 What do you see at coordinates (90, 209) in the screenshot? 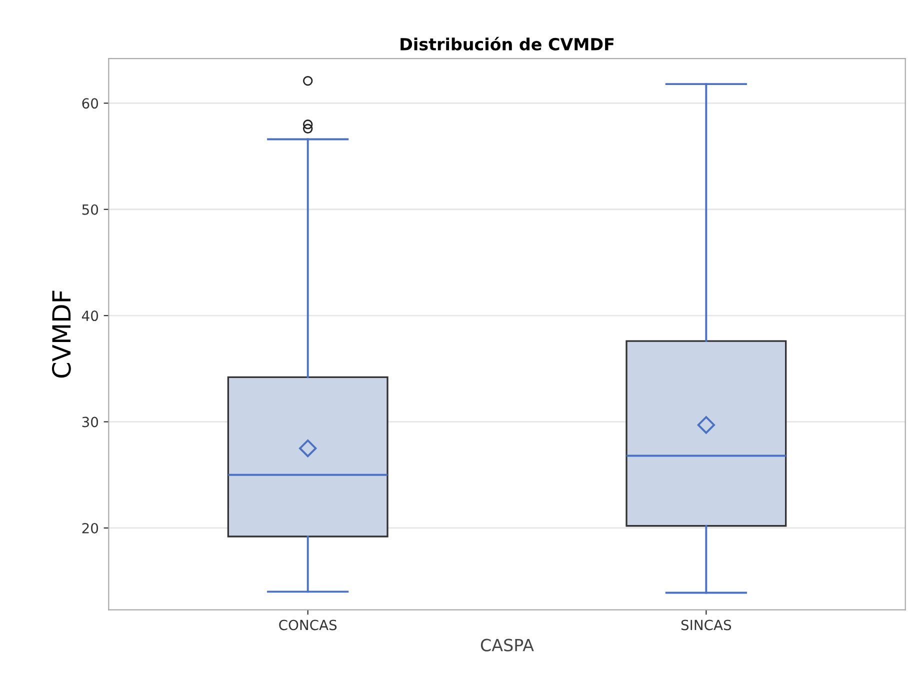
I see `y-tick-label: 50` at bounding box center [90, 209].